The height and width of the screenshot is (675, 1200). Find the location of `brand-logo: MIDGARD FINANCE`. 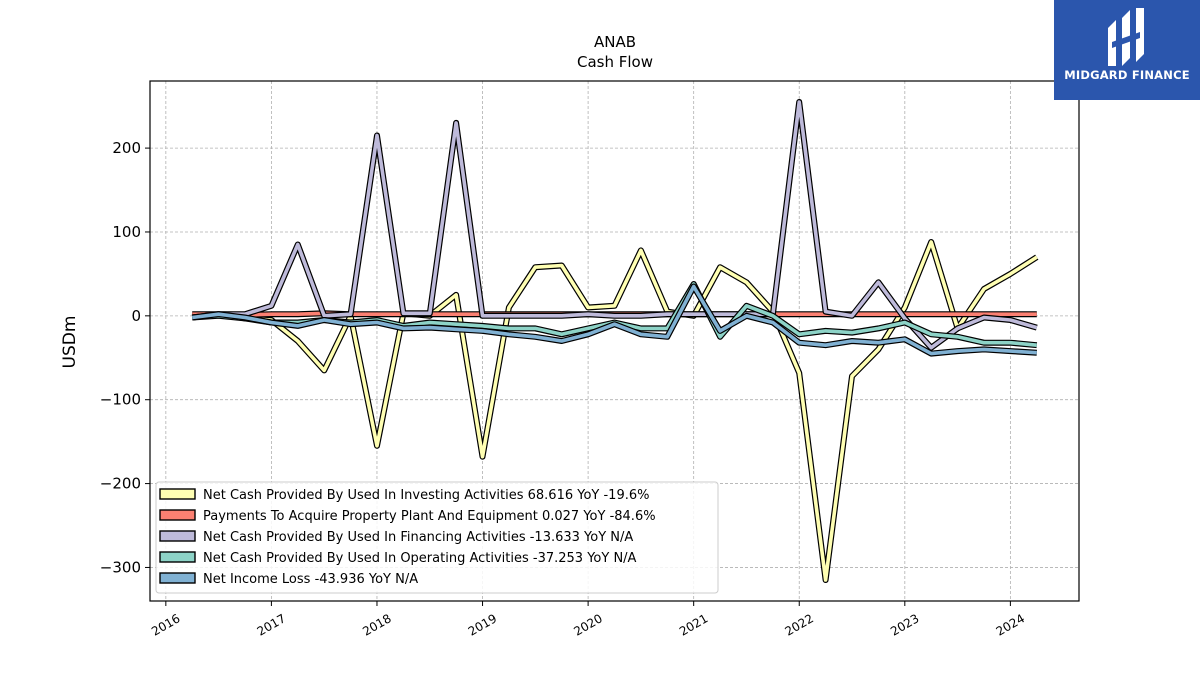

brand-logo: MIDGARD FINANCE is located at coordinates (1127, 50).